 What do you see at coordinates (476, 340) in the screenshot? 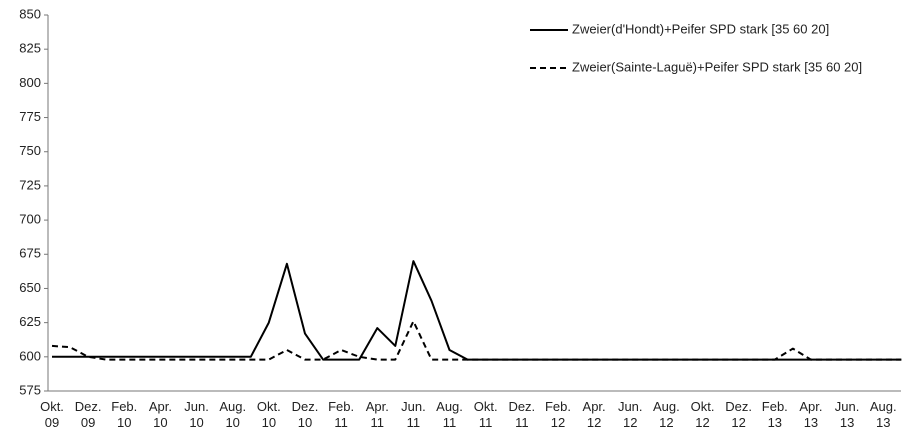
I see `data-line` at bounding box center [476, 340].